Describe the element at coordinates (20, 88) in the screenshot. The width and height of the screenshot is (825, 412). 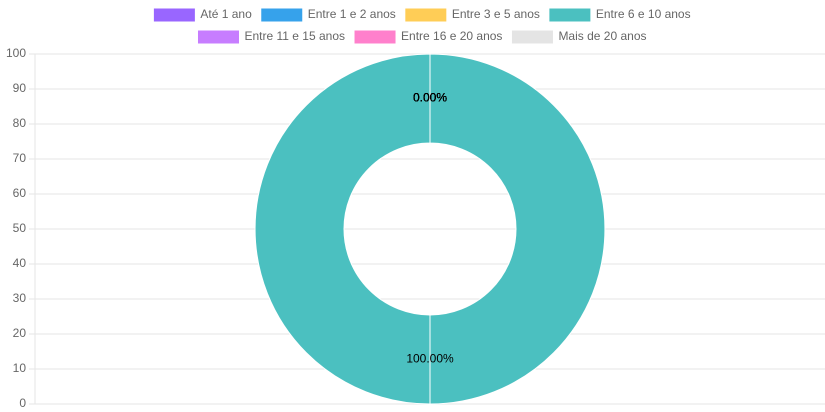
I see `y-tick-label: 90` at that location.